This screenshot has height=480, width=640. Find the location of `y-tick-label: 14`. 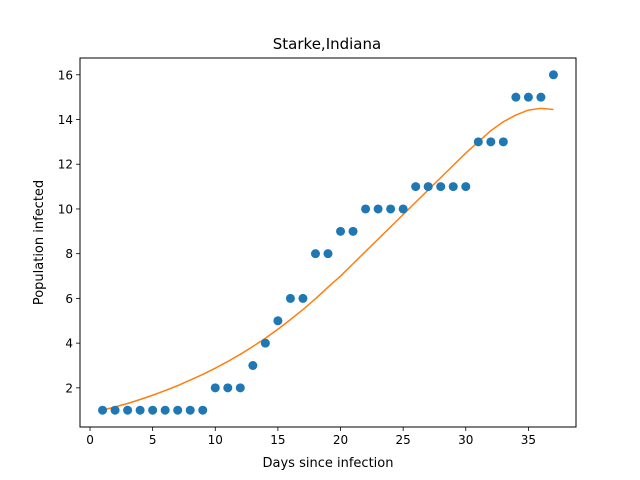

y-tick-label: 14 is located at coordinates (65, 120).